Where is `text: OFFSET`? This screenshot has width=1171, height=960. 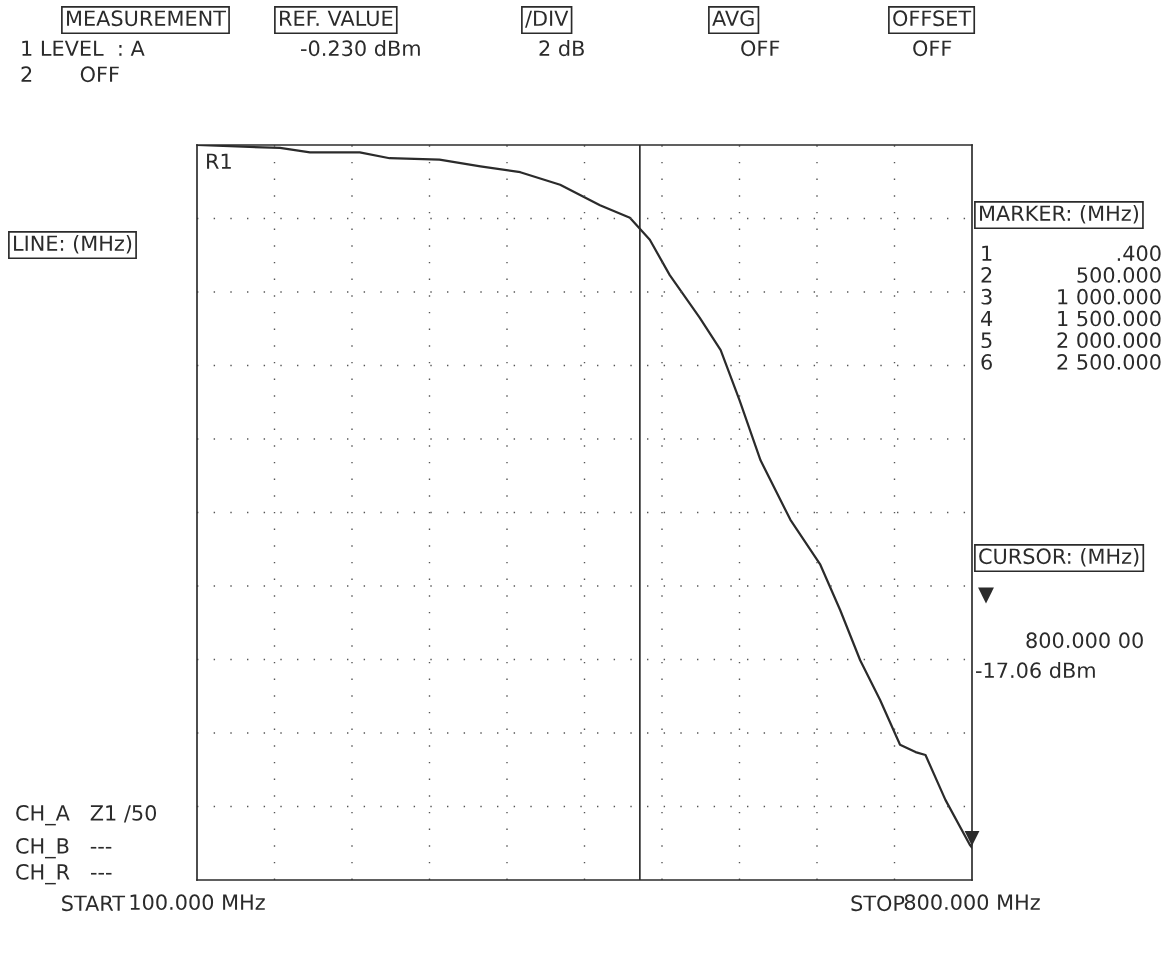
text: OFFSET is located at coordinates (932, 18).